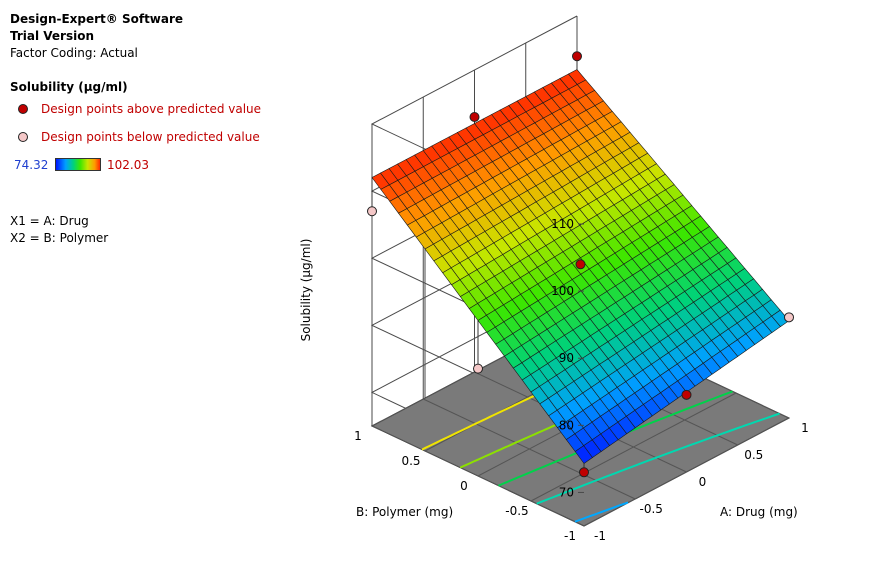  I want to click on colorbar-max-label: 102.03, so click(128, 165).